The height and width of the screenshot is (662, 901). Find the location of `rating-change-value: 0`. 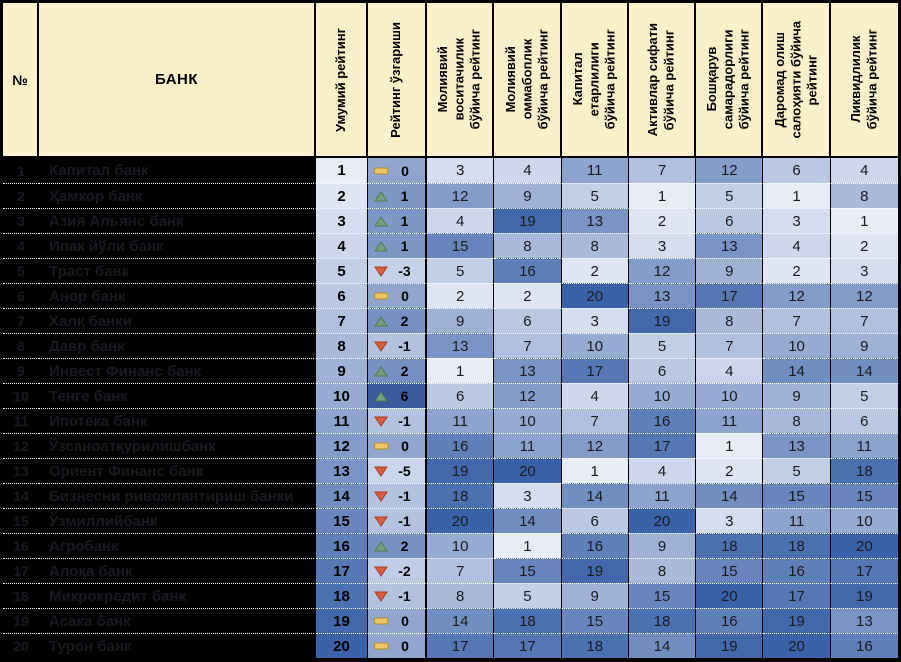

rating-change-value: 0 is located at coordinates (405, 446).